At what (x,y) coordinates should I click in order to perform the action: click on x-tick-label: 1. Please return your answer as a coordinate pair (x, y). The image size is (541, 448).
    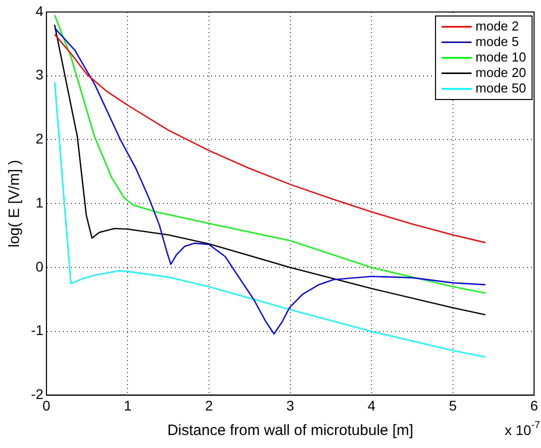
    Looking at the image, I should click on (128, 405).